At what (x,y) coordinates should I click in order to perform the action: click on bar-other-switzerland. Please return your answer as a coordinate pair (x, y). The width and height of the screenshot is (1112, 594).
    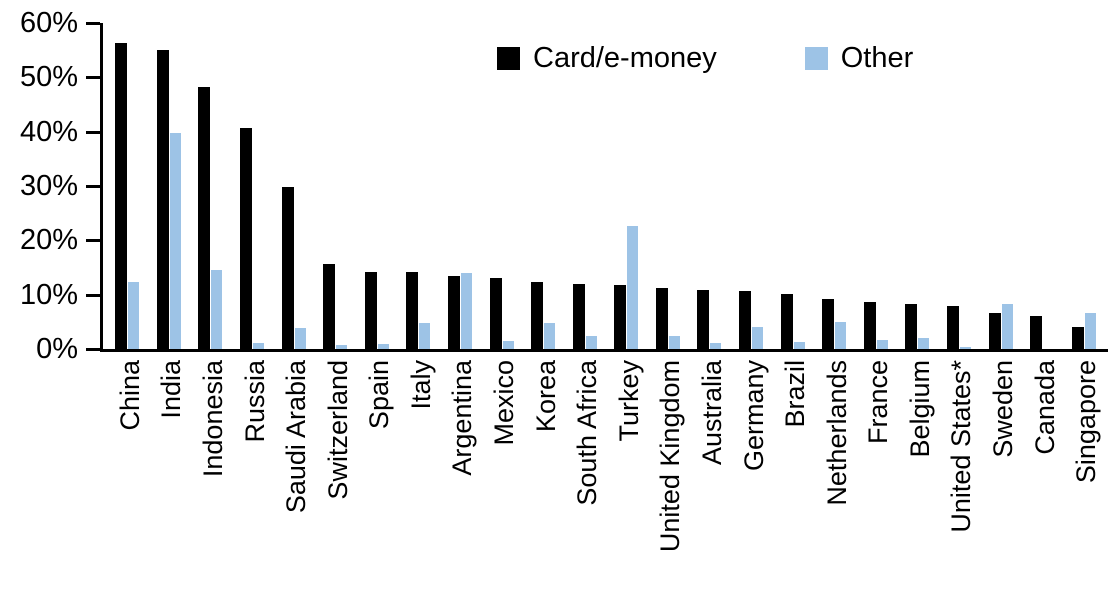
    Looking at the image, I should click on (342, 346).